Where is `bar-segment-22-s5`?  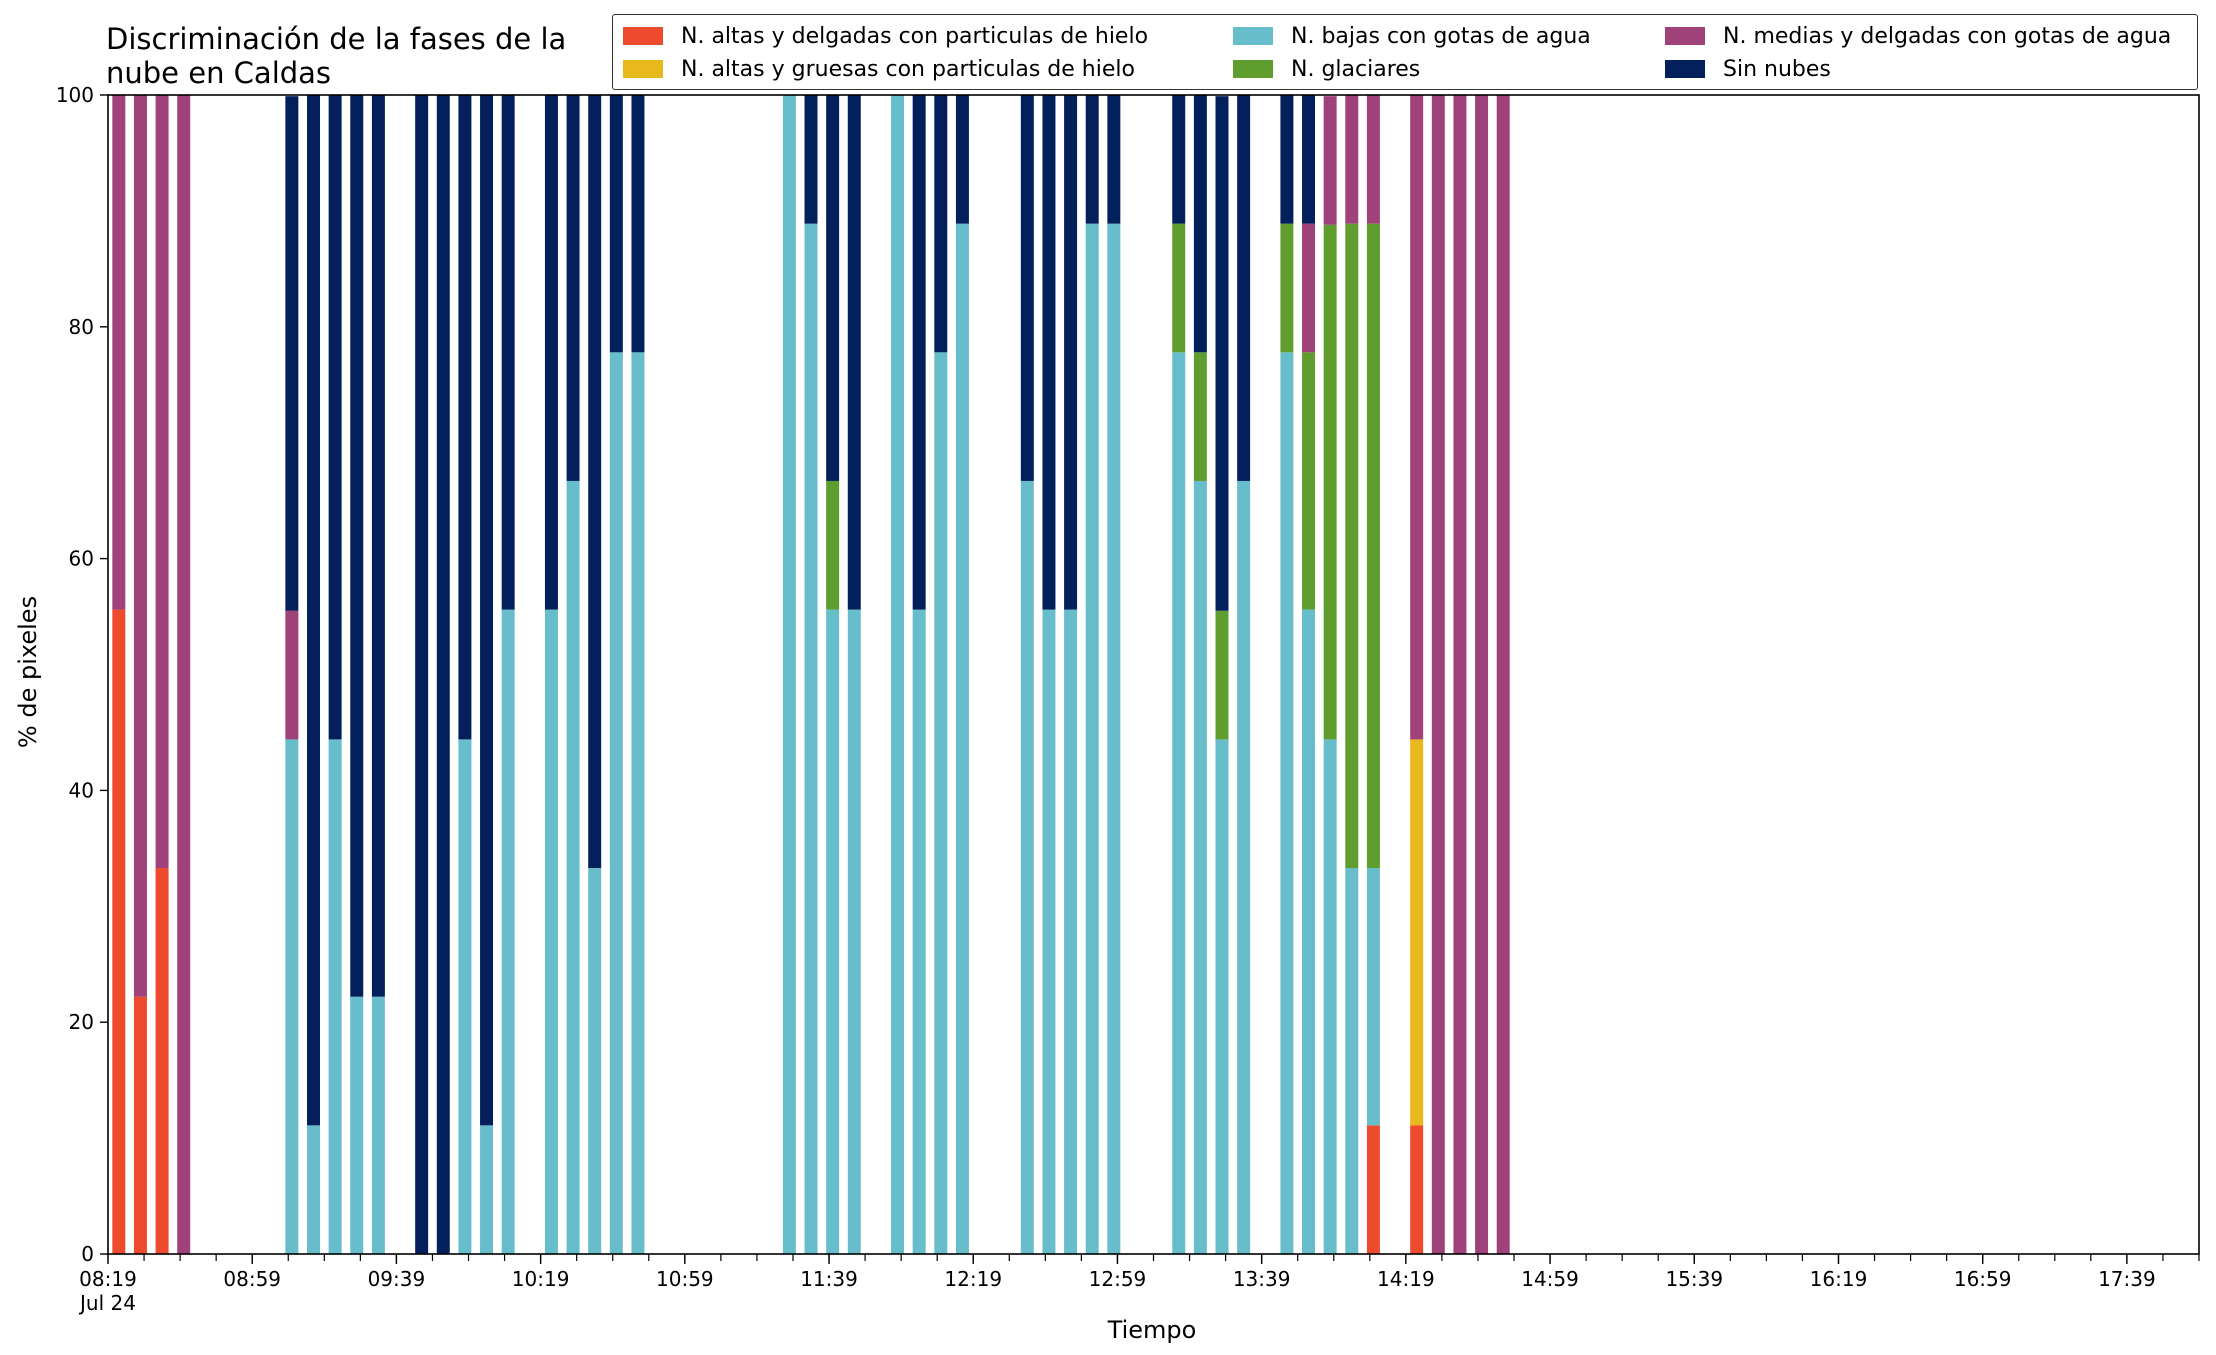
bar-segment-22-s5 is located at coordinates (854, 352).